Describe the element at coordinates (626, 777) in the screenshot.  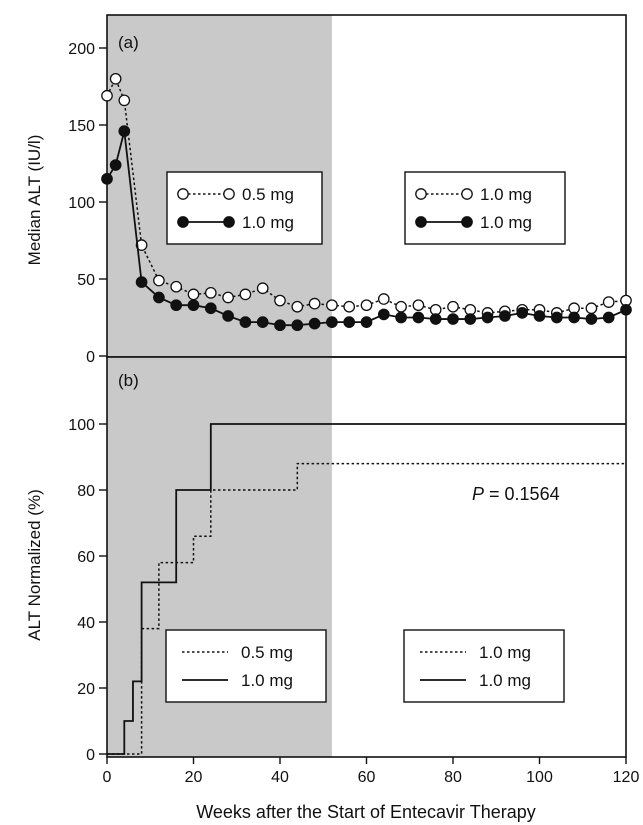
I see `x-tick-label-120: 120` at that location.